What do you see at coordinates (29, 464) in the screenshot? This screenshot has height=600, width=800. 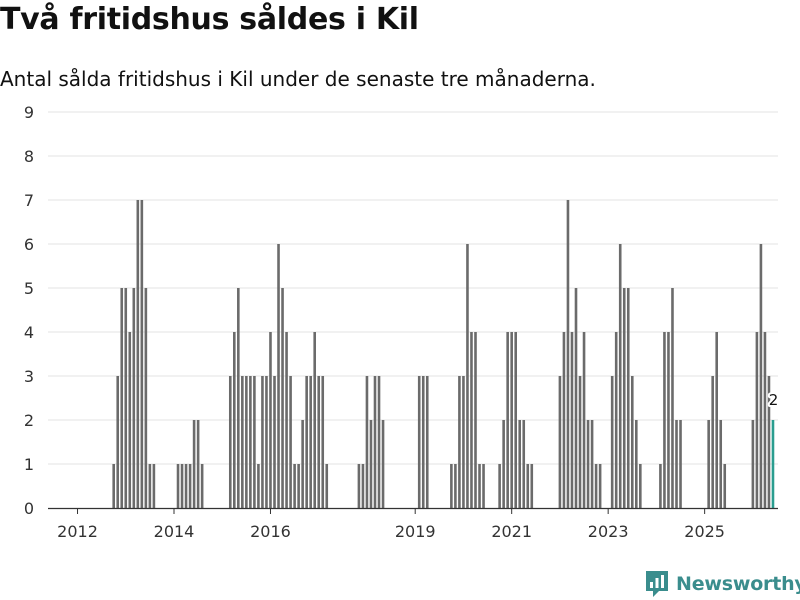 I see `y-tick-label: 1` at bounding box center [29, 464].